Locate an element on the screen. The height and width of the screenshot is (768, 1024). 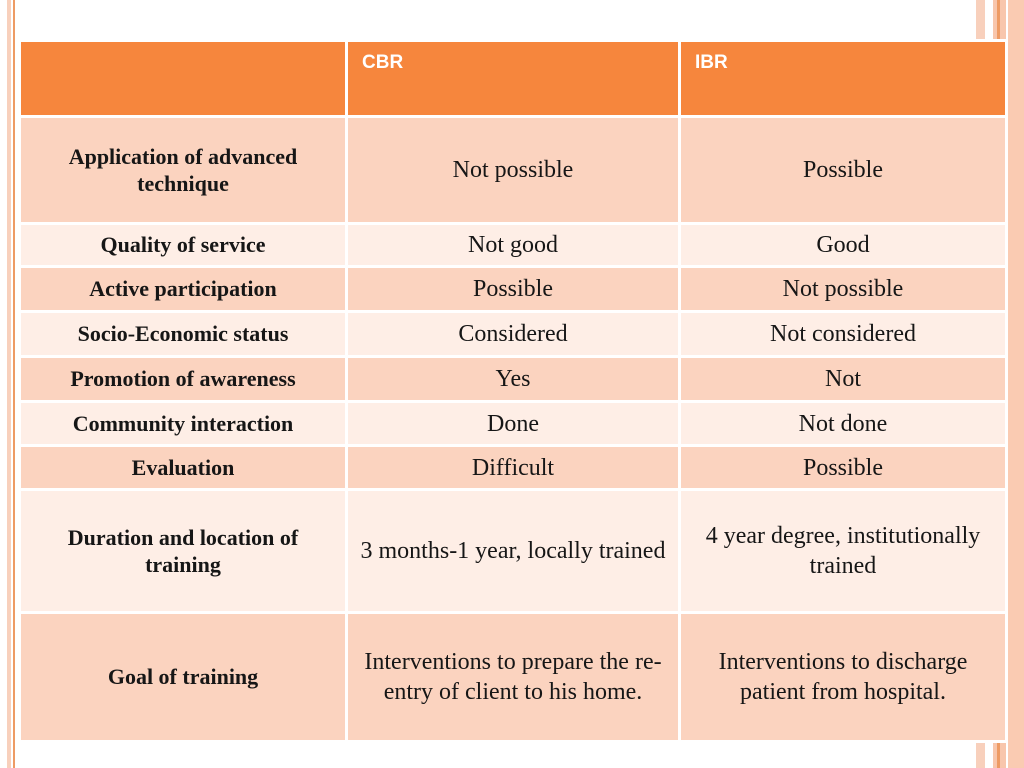
ibr-value-cell: Not possible is located at coordinates (843, 289).